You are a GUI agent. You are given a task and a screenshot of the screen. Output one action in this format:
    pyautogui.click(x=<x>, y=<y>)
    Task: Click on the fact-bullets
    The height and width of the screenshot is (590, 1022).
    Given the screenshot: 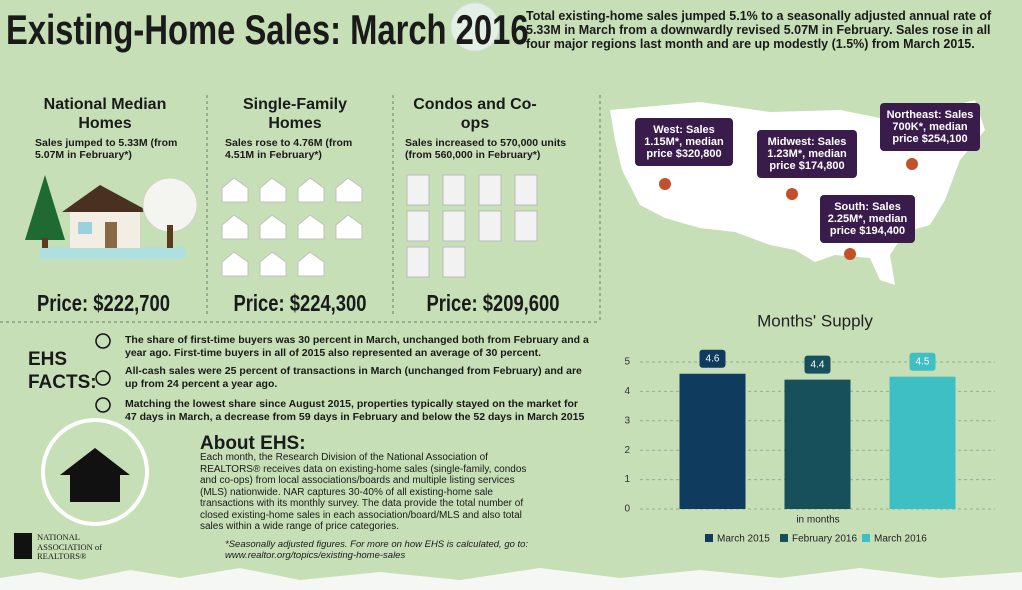 What is the action you would take?
    pyautogui.click(x=103, y=373)
    